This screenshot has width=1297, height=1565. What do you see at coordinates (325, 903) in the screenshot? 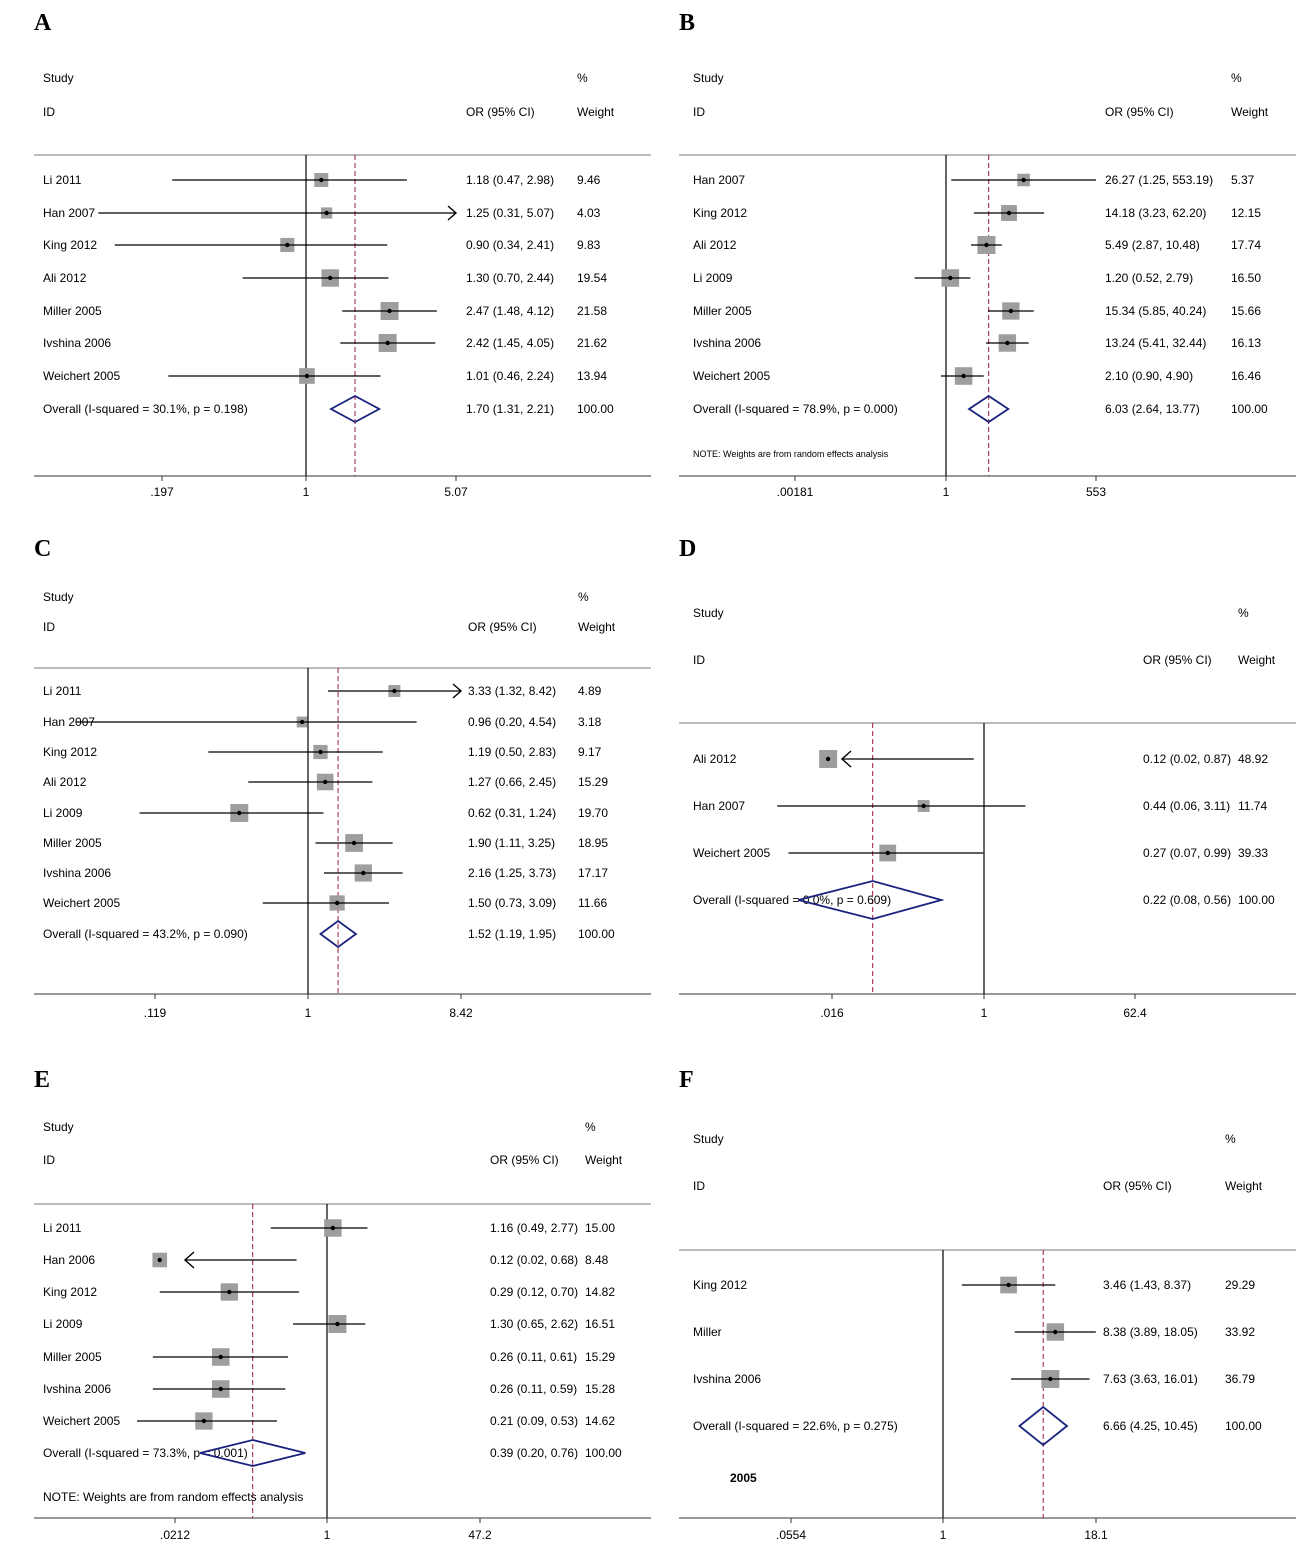
I see `study-row: Weichert 2005 1.50 (0.73, 3.09) 11.66` at bounding box center [325, 903].